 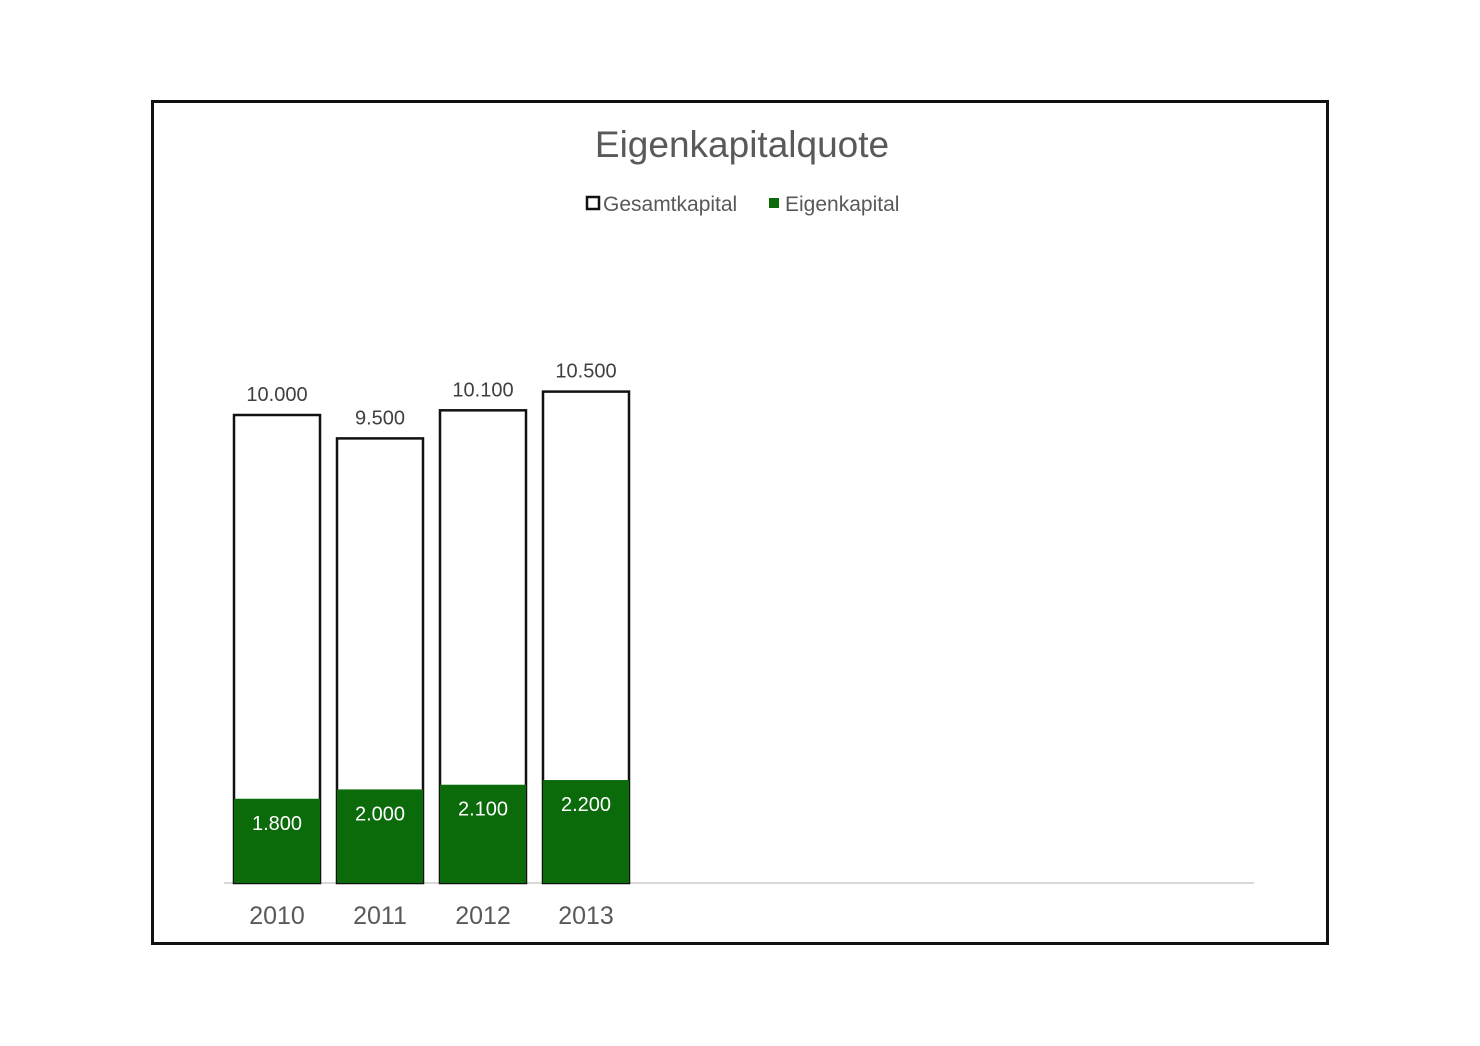 I want to click on data-label-gesamtkapital-2013: 10.500, so click(x=585, y=372).